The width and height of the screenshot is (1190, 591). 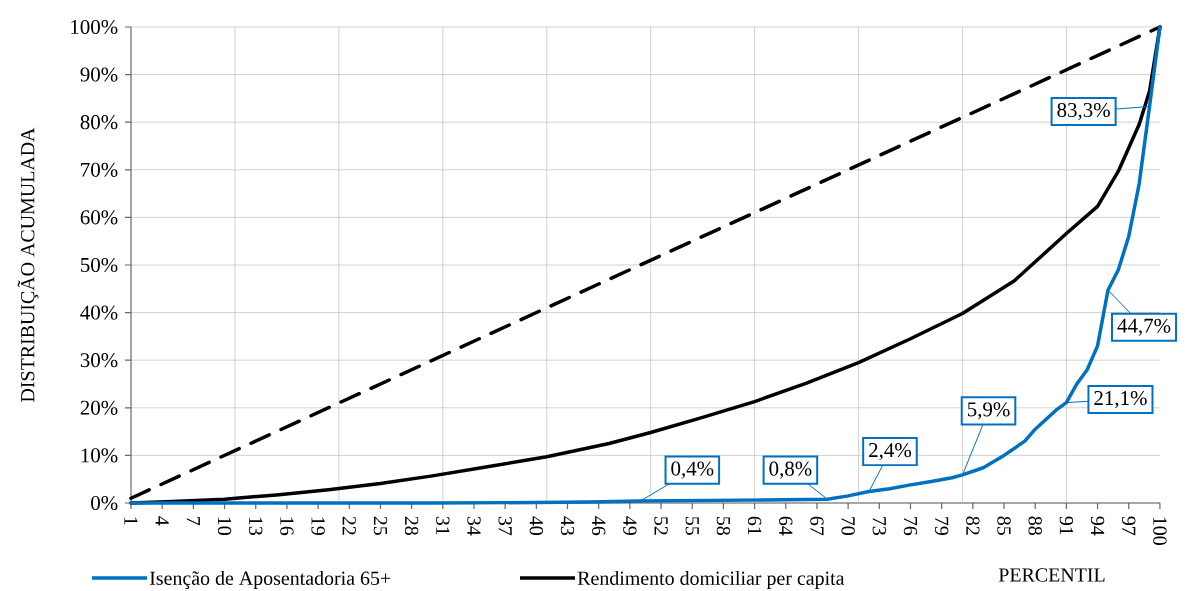 What do you see at coordinates (879, 526) in the screenshot?
I see `x-tick-label: 73` at bounding box center [879, 526].